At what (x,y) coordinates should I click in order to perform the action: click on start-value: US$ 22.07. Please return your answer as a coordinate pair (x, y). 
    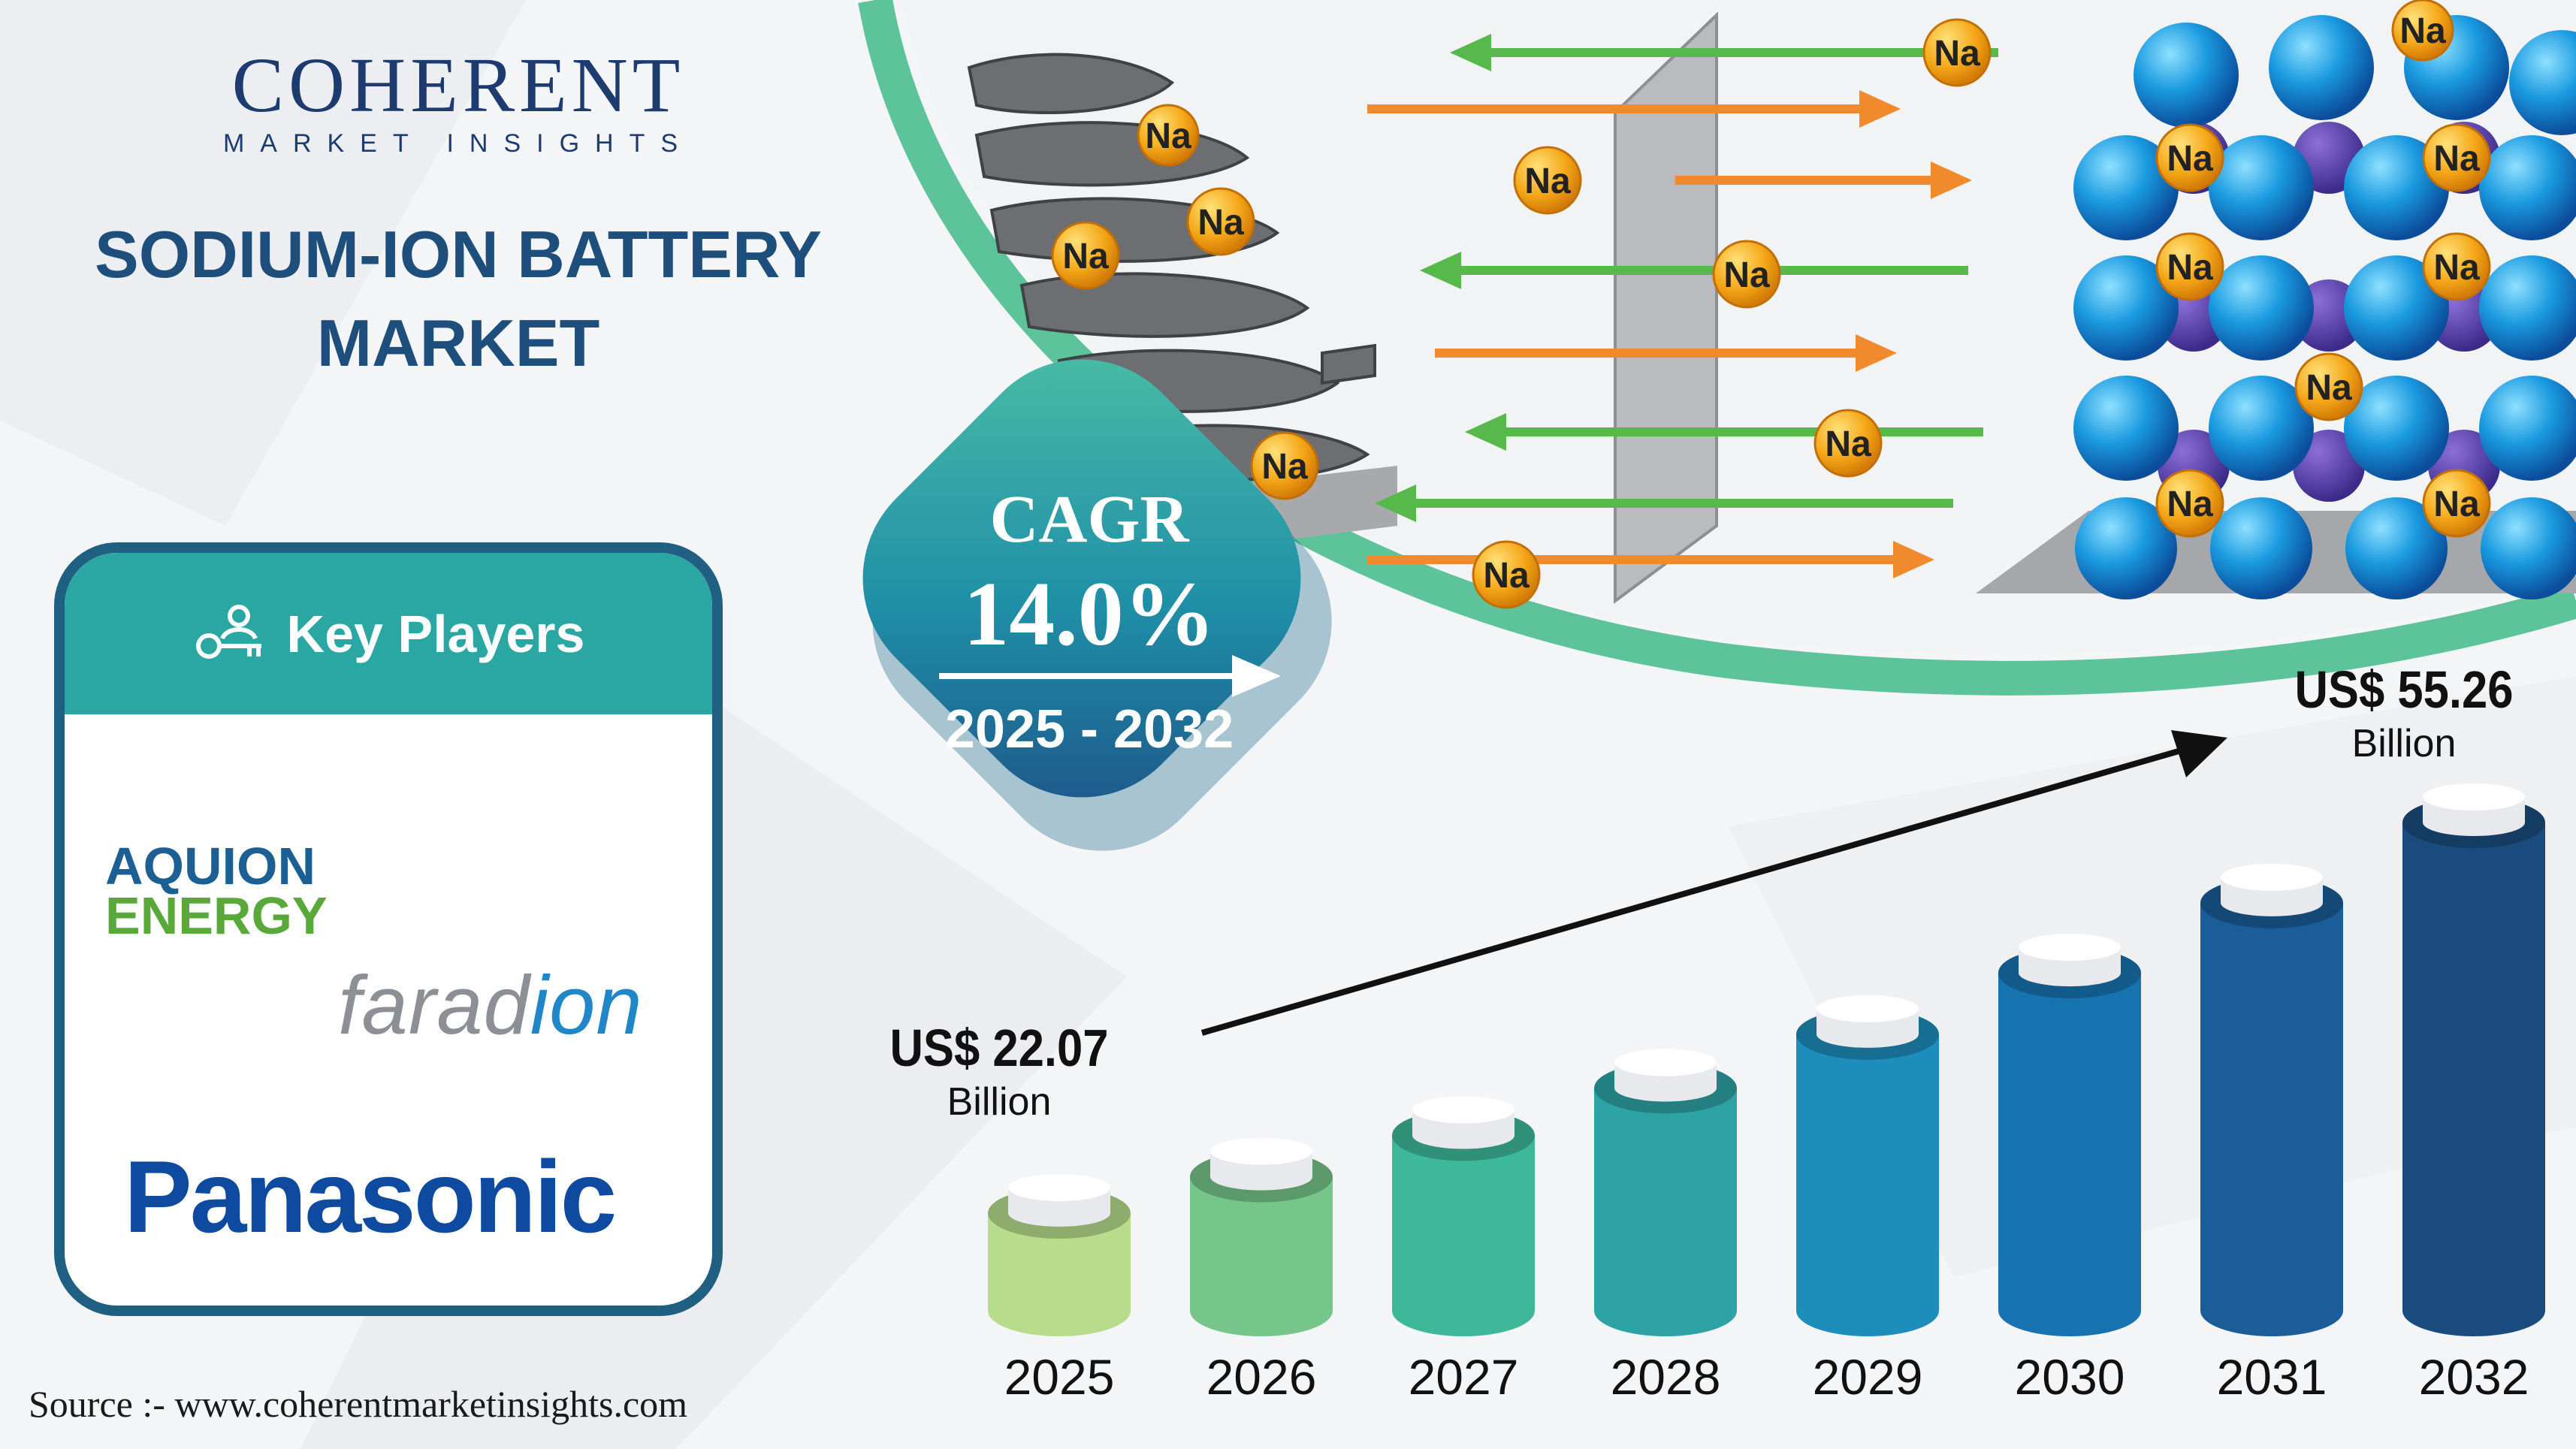
    Looking at the image, I should click on (999, 1048).